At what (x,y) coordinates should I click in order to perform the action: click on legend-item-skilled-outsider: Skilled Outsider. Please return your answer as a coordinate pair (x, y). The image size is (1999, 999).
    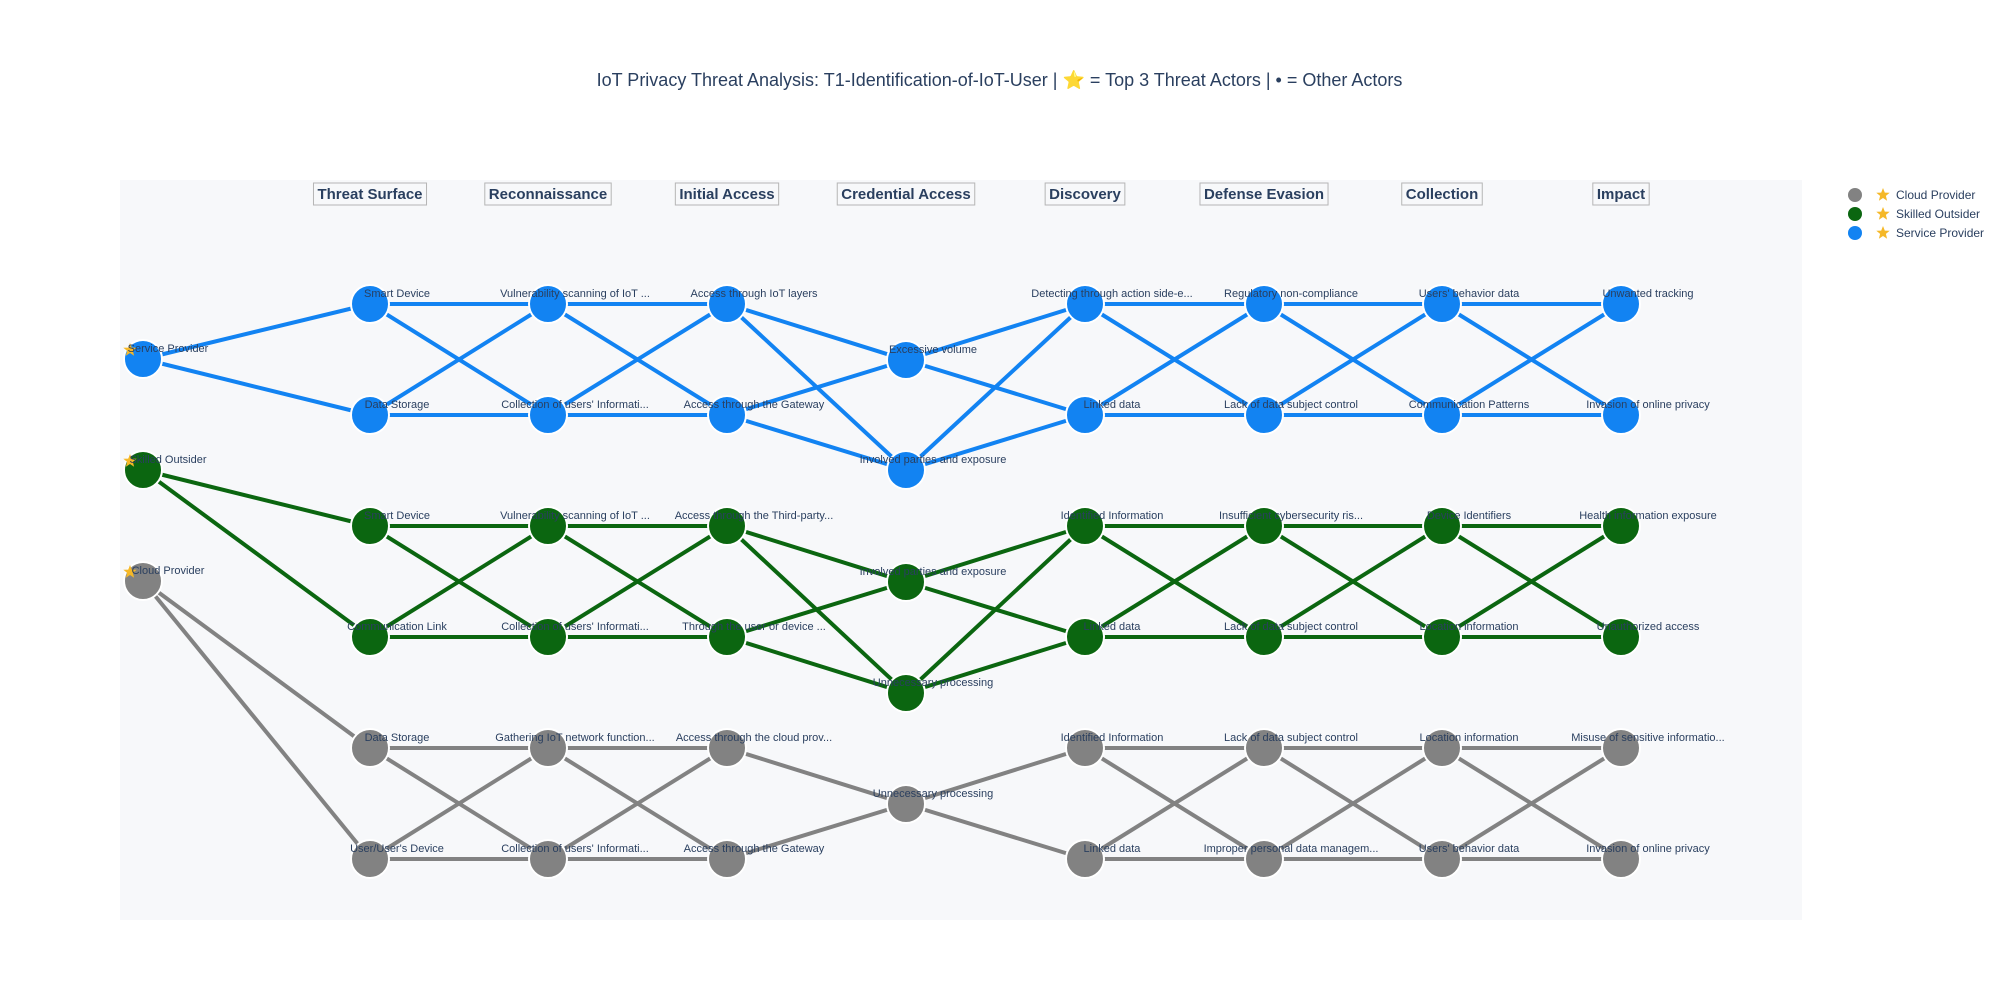
    Looking at the image, I should click on (1914, 214).